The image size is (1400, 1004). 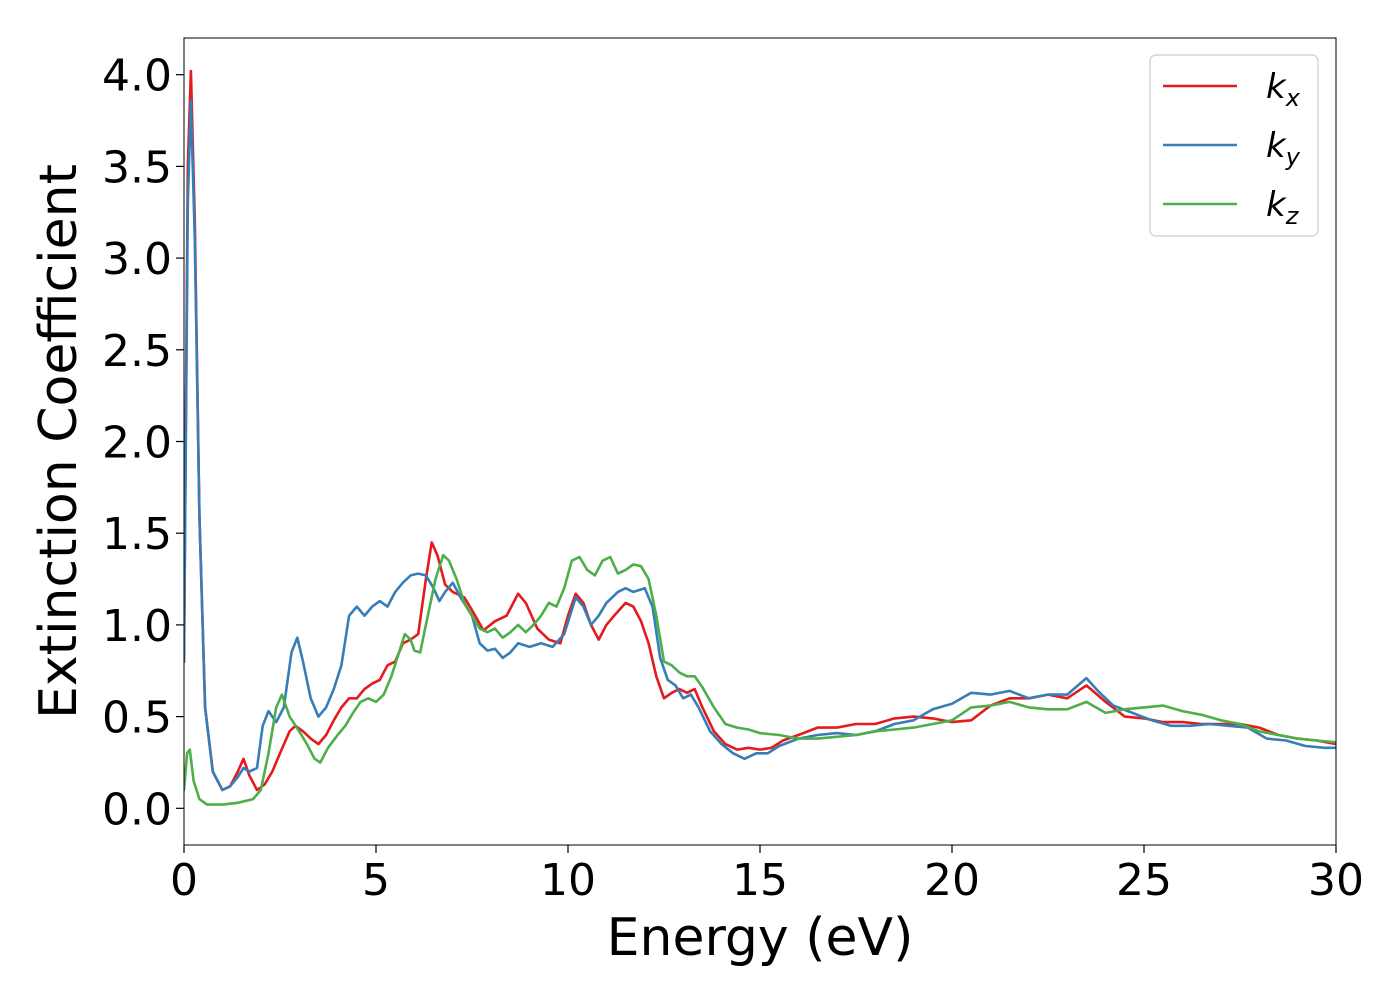 I want to click on y-axis-label: Extinction Coefficient, so click(x=59, y=441).